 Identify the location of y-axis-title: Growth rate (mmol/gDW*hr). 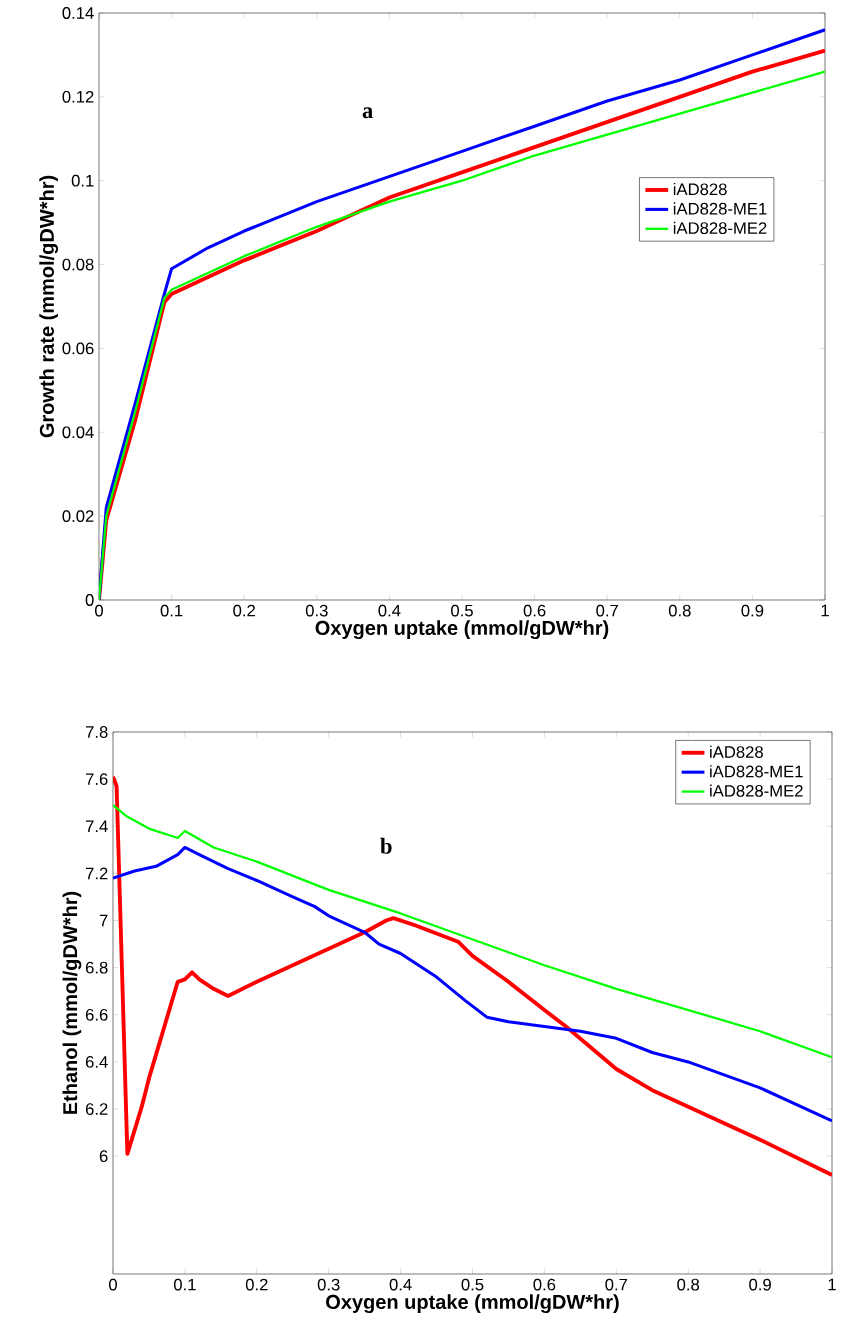
(49, 306).